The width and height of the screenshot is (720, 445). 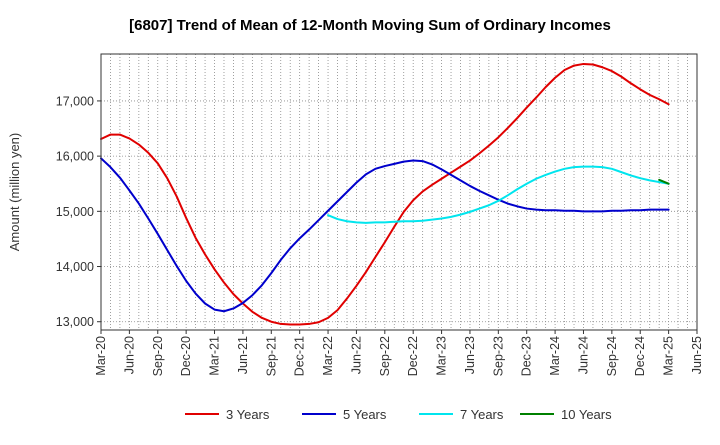 I want to click on x-tick-label: Sep-24, so click(x=612, y=356).